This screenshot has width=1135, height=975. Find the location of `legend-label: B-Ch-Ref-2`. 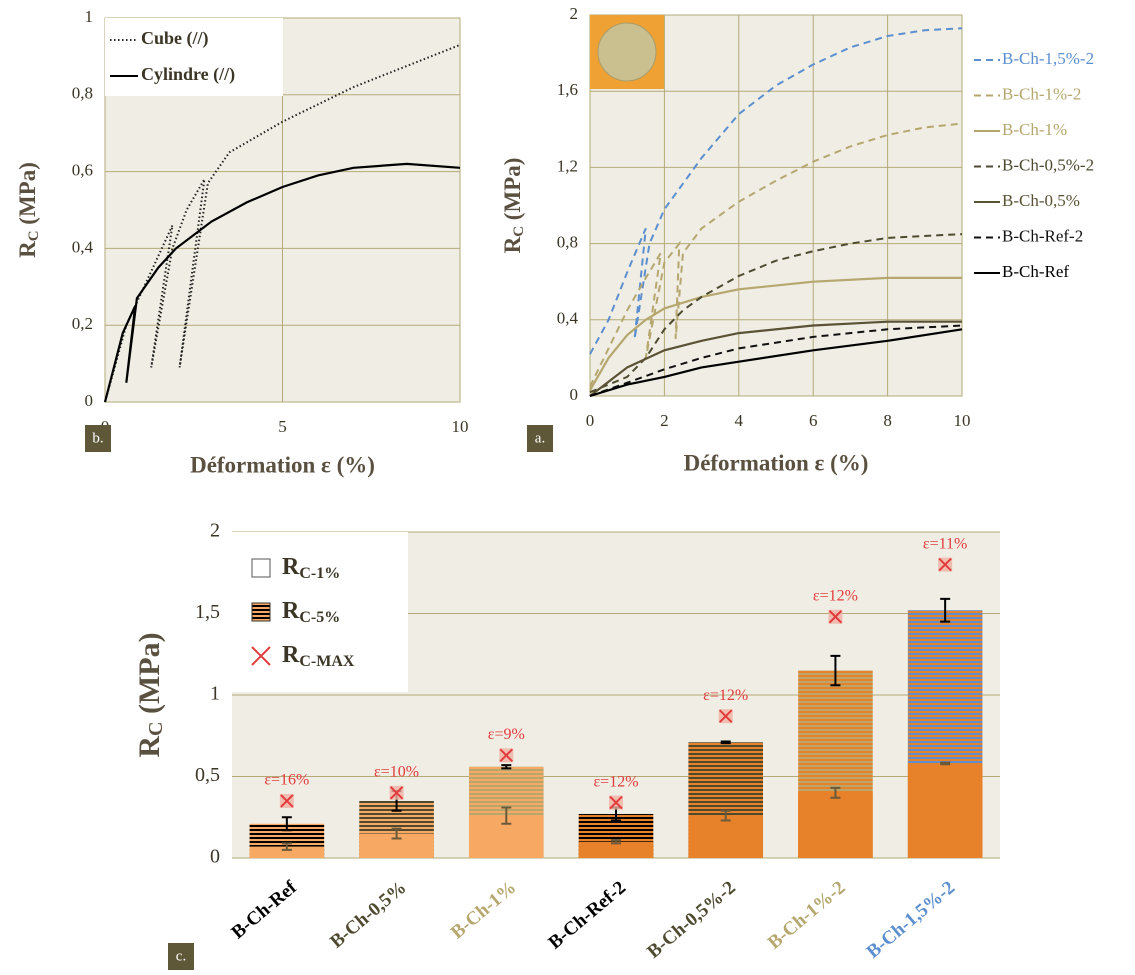

legend-label: B-Ch-Ref-2 is located at coordinates (1042, 235).